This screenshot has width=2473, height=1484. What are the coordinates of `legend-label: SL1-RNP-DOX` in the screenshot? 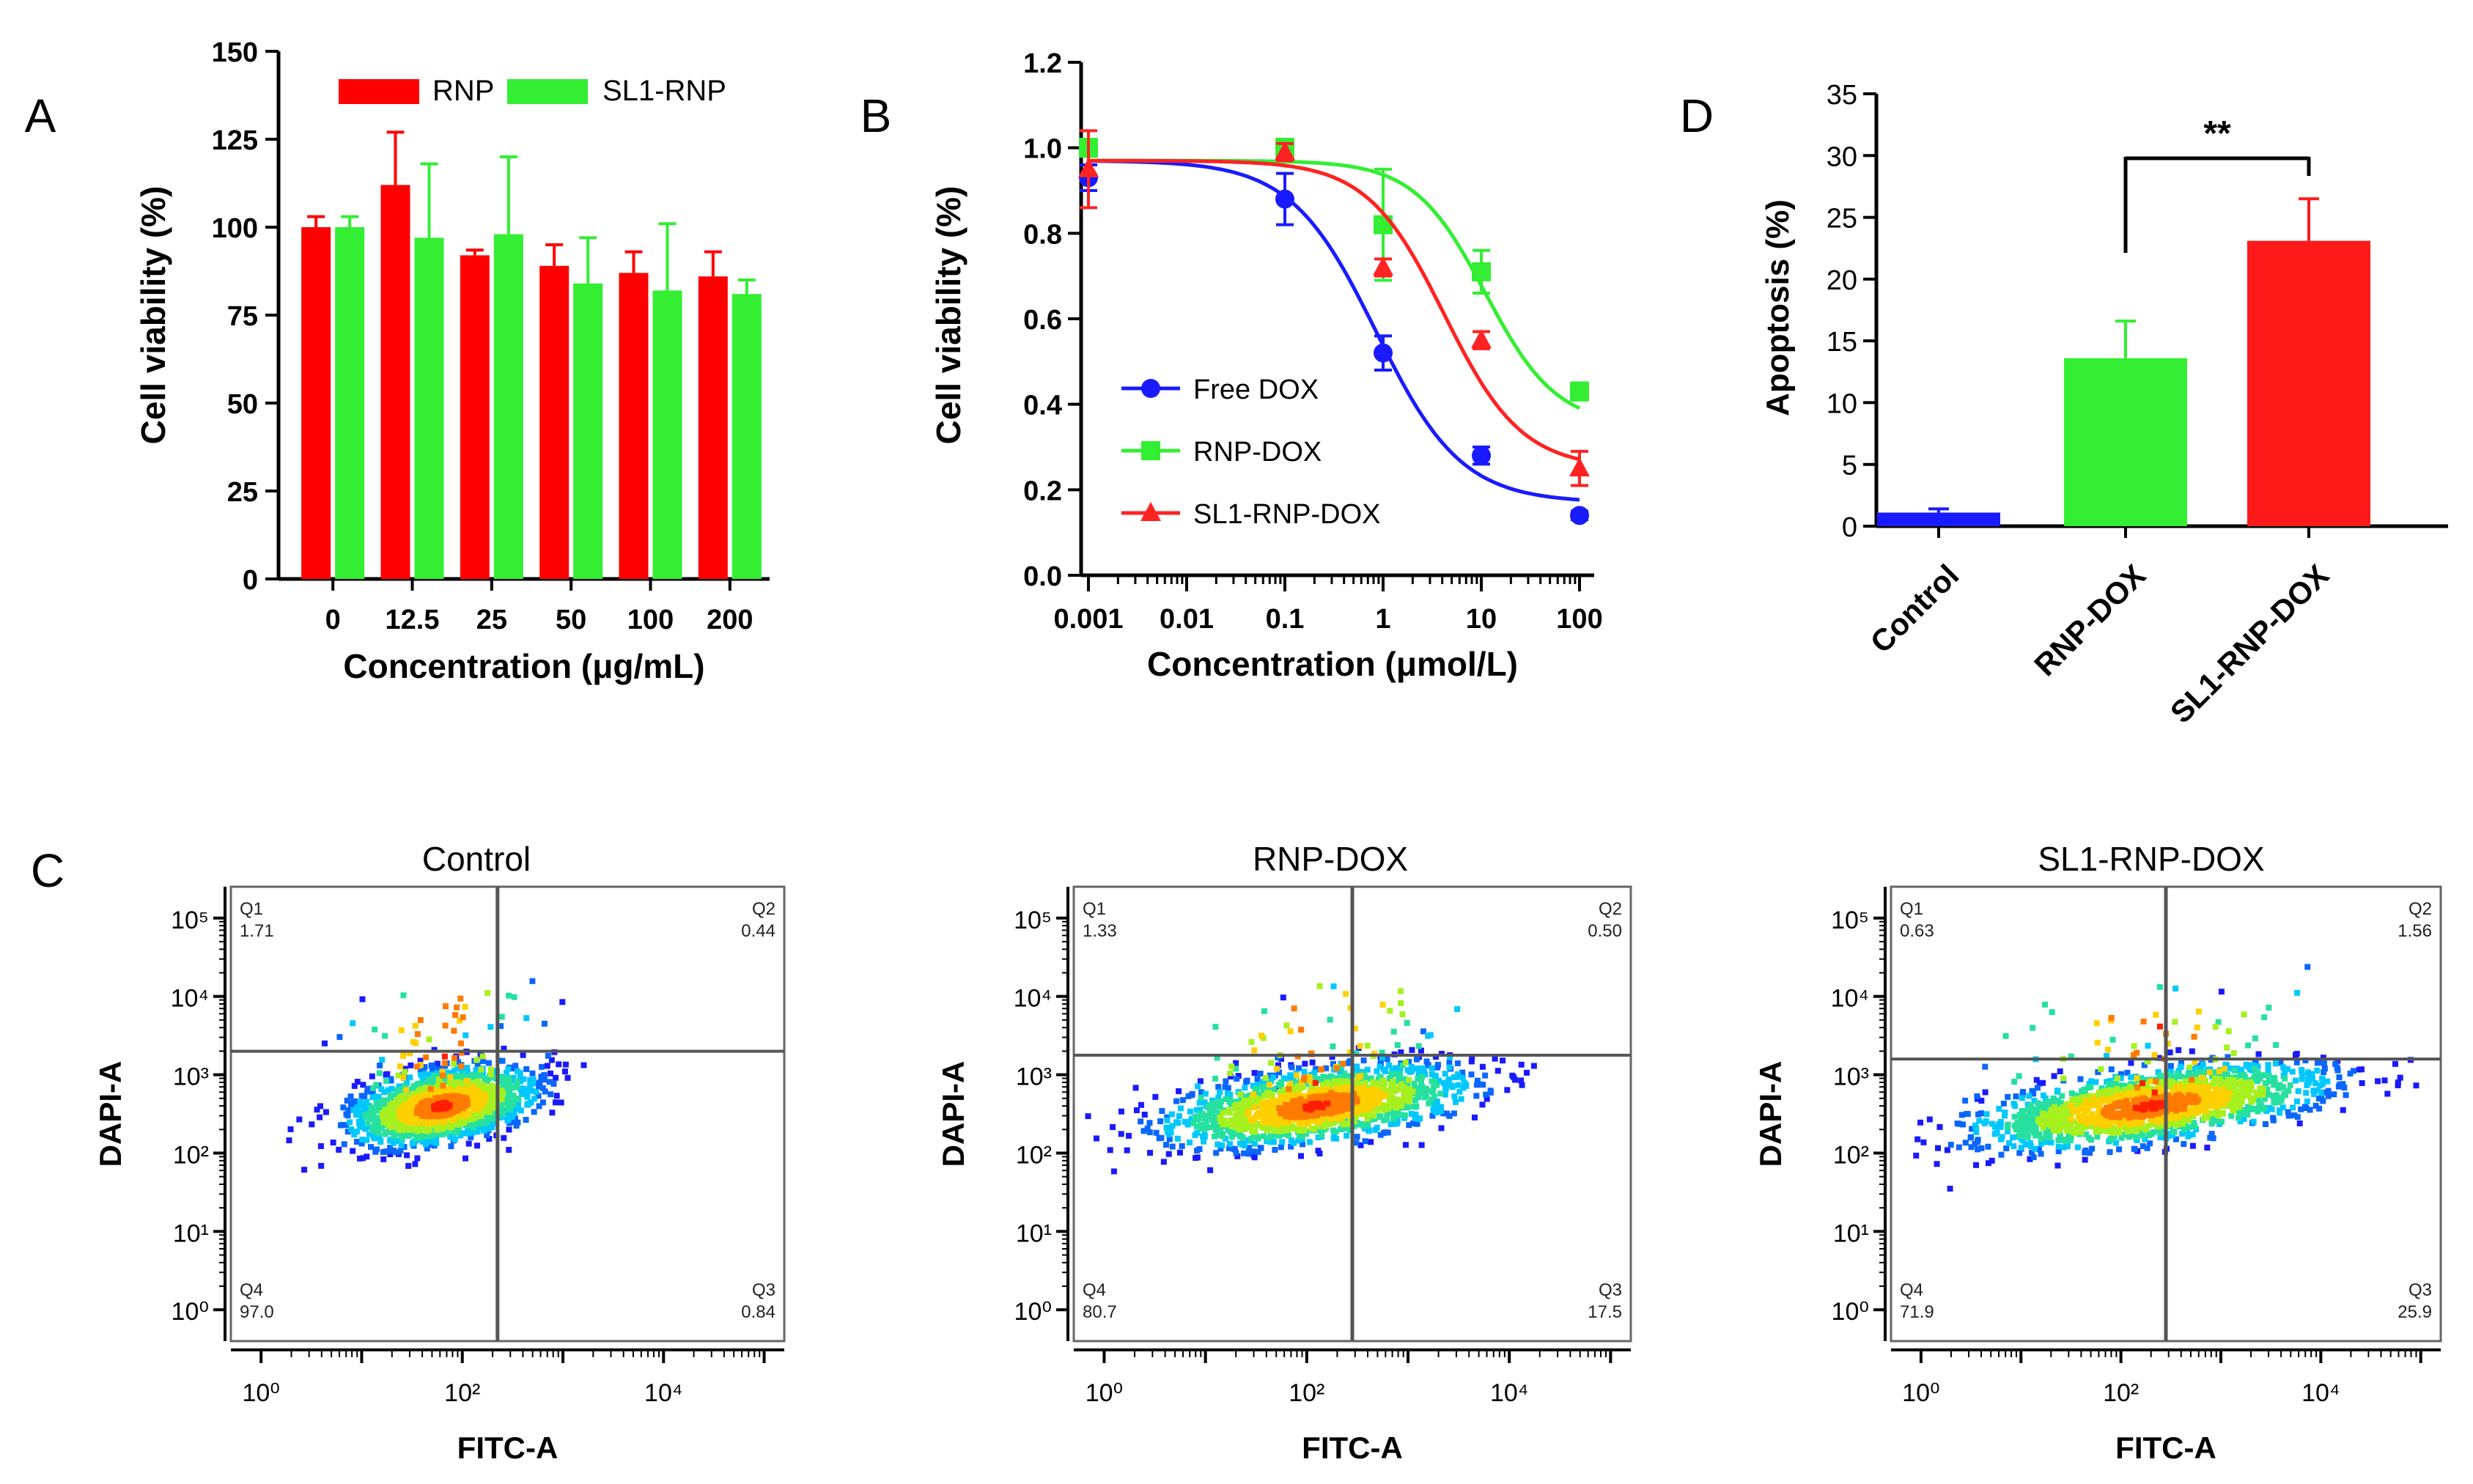 It's located at (1287, 515).